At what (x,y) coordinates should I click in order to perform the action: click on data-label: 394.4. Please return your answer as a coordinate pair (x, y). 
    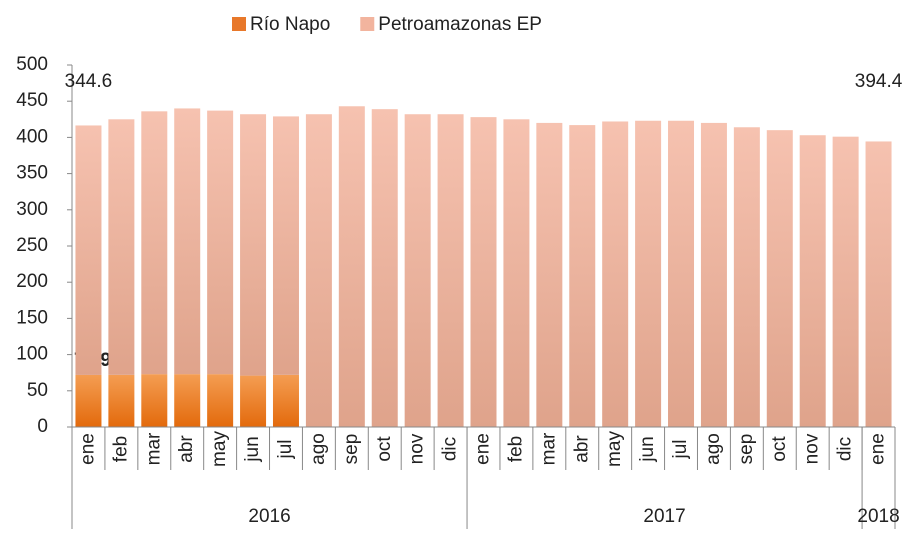
    Looking at the image, I should click on (879, 81).